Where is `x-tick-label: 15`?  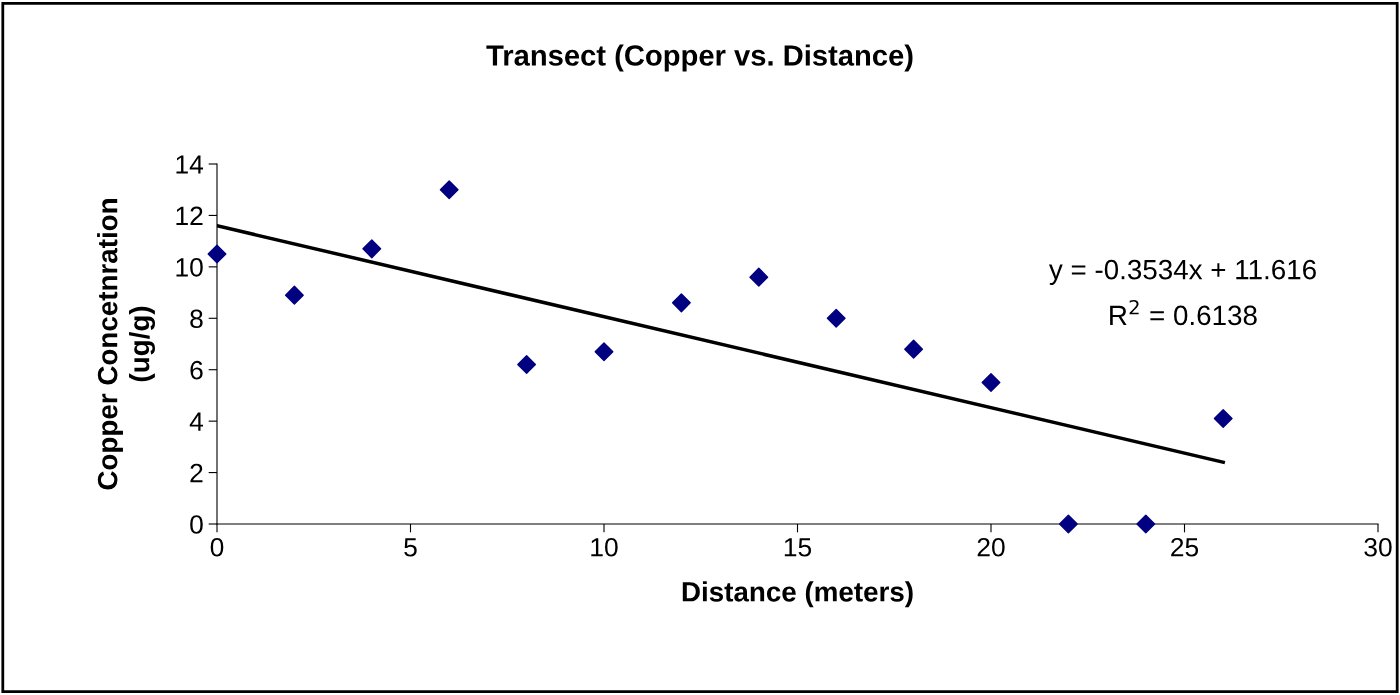 x-tick-label: 15 is located at coordinates (798, 547).